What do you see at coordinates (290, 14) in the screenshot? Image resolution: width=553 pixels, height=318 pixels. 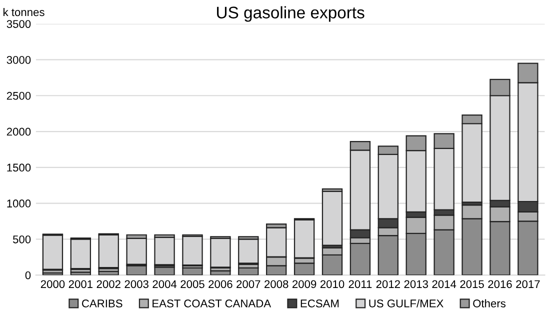 I see `chart-title: US gasoline exports` at bounding box center [290, 14].